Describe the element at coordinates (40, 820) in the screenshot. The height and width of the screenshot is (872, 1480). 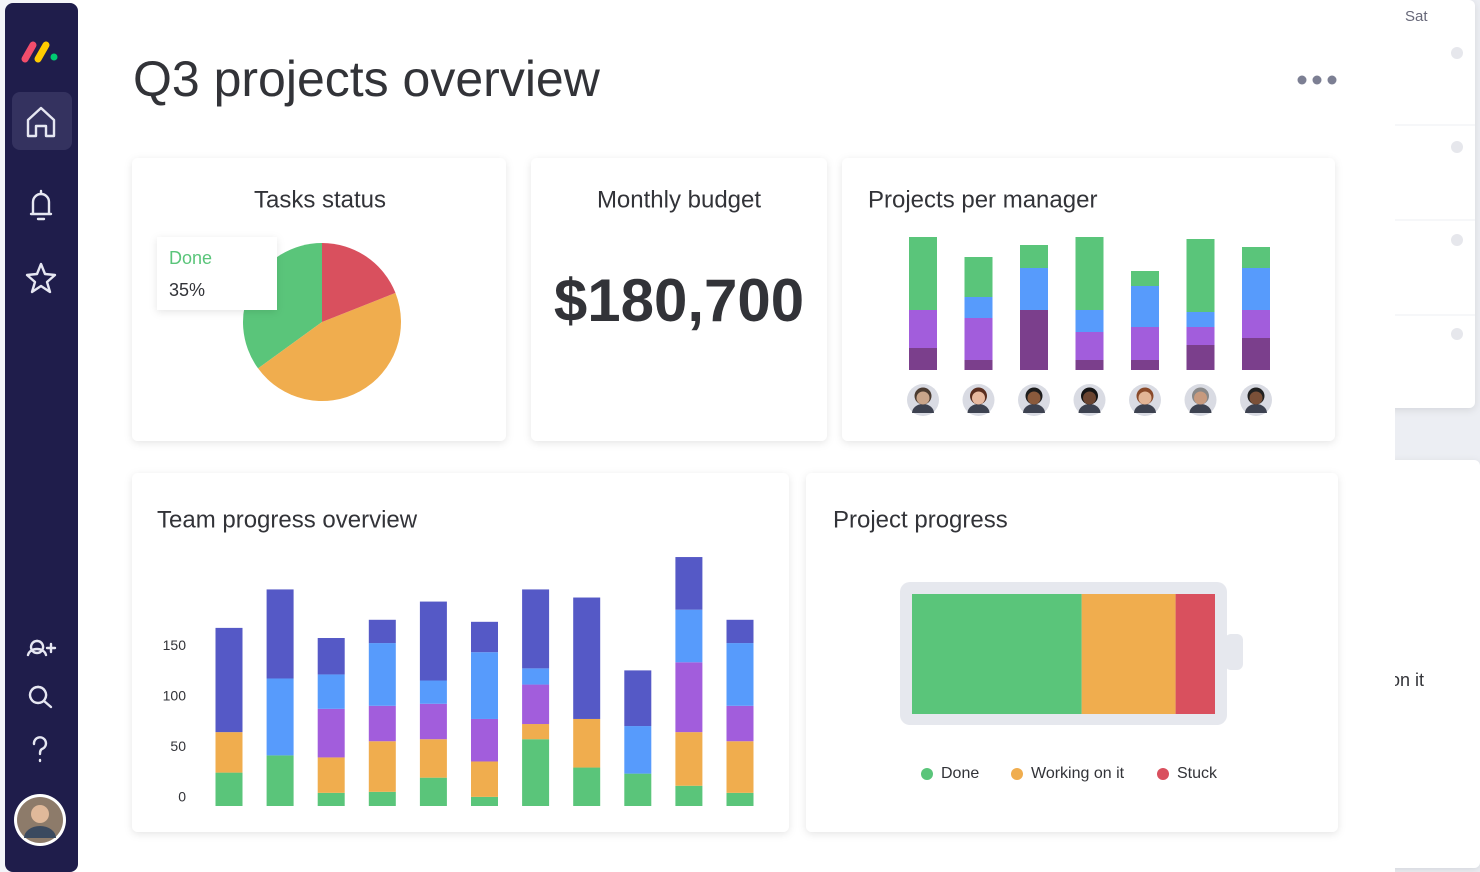
I see `user-avatar` at that location.